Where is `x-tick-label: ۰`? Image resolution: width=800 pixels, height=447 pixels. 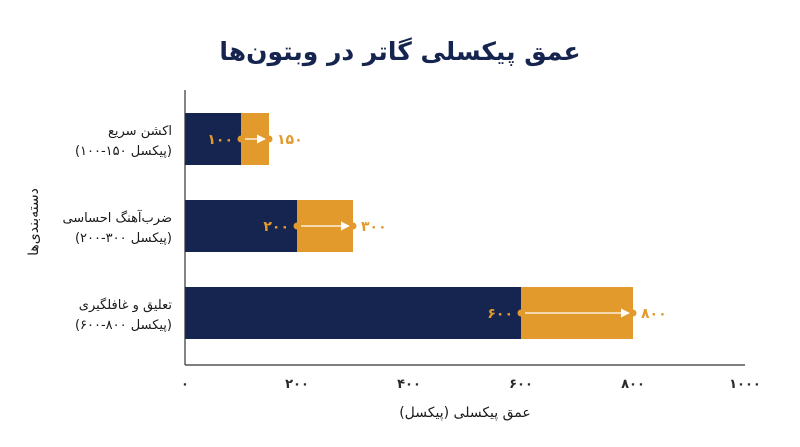 x-tick-label: ۰ is located at coordinates (185, 384).